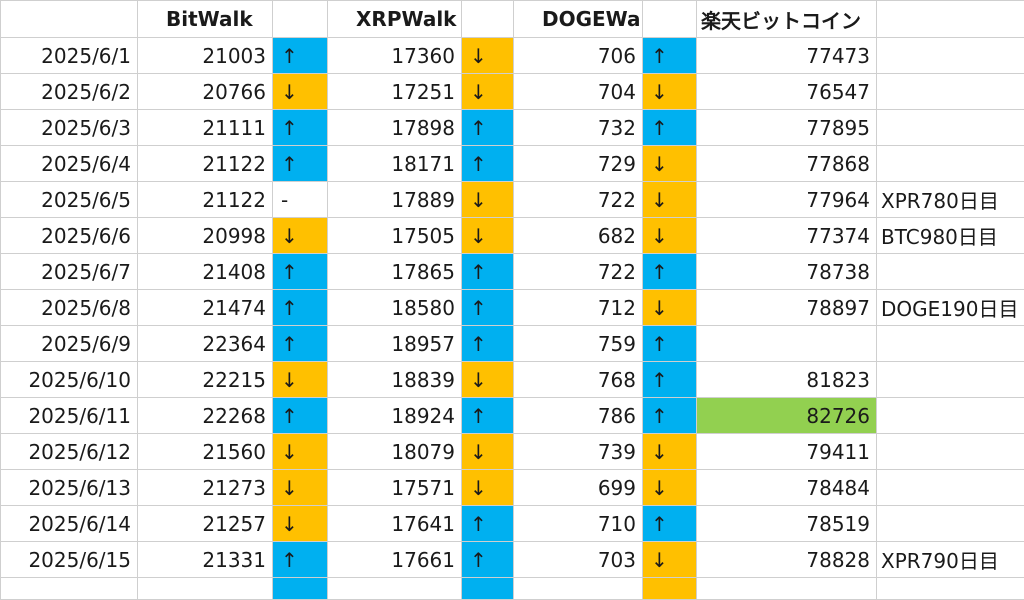  I want to click on date-cell: 2025/6/13, so click(69, 488).